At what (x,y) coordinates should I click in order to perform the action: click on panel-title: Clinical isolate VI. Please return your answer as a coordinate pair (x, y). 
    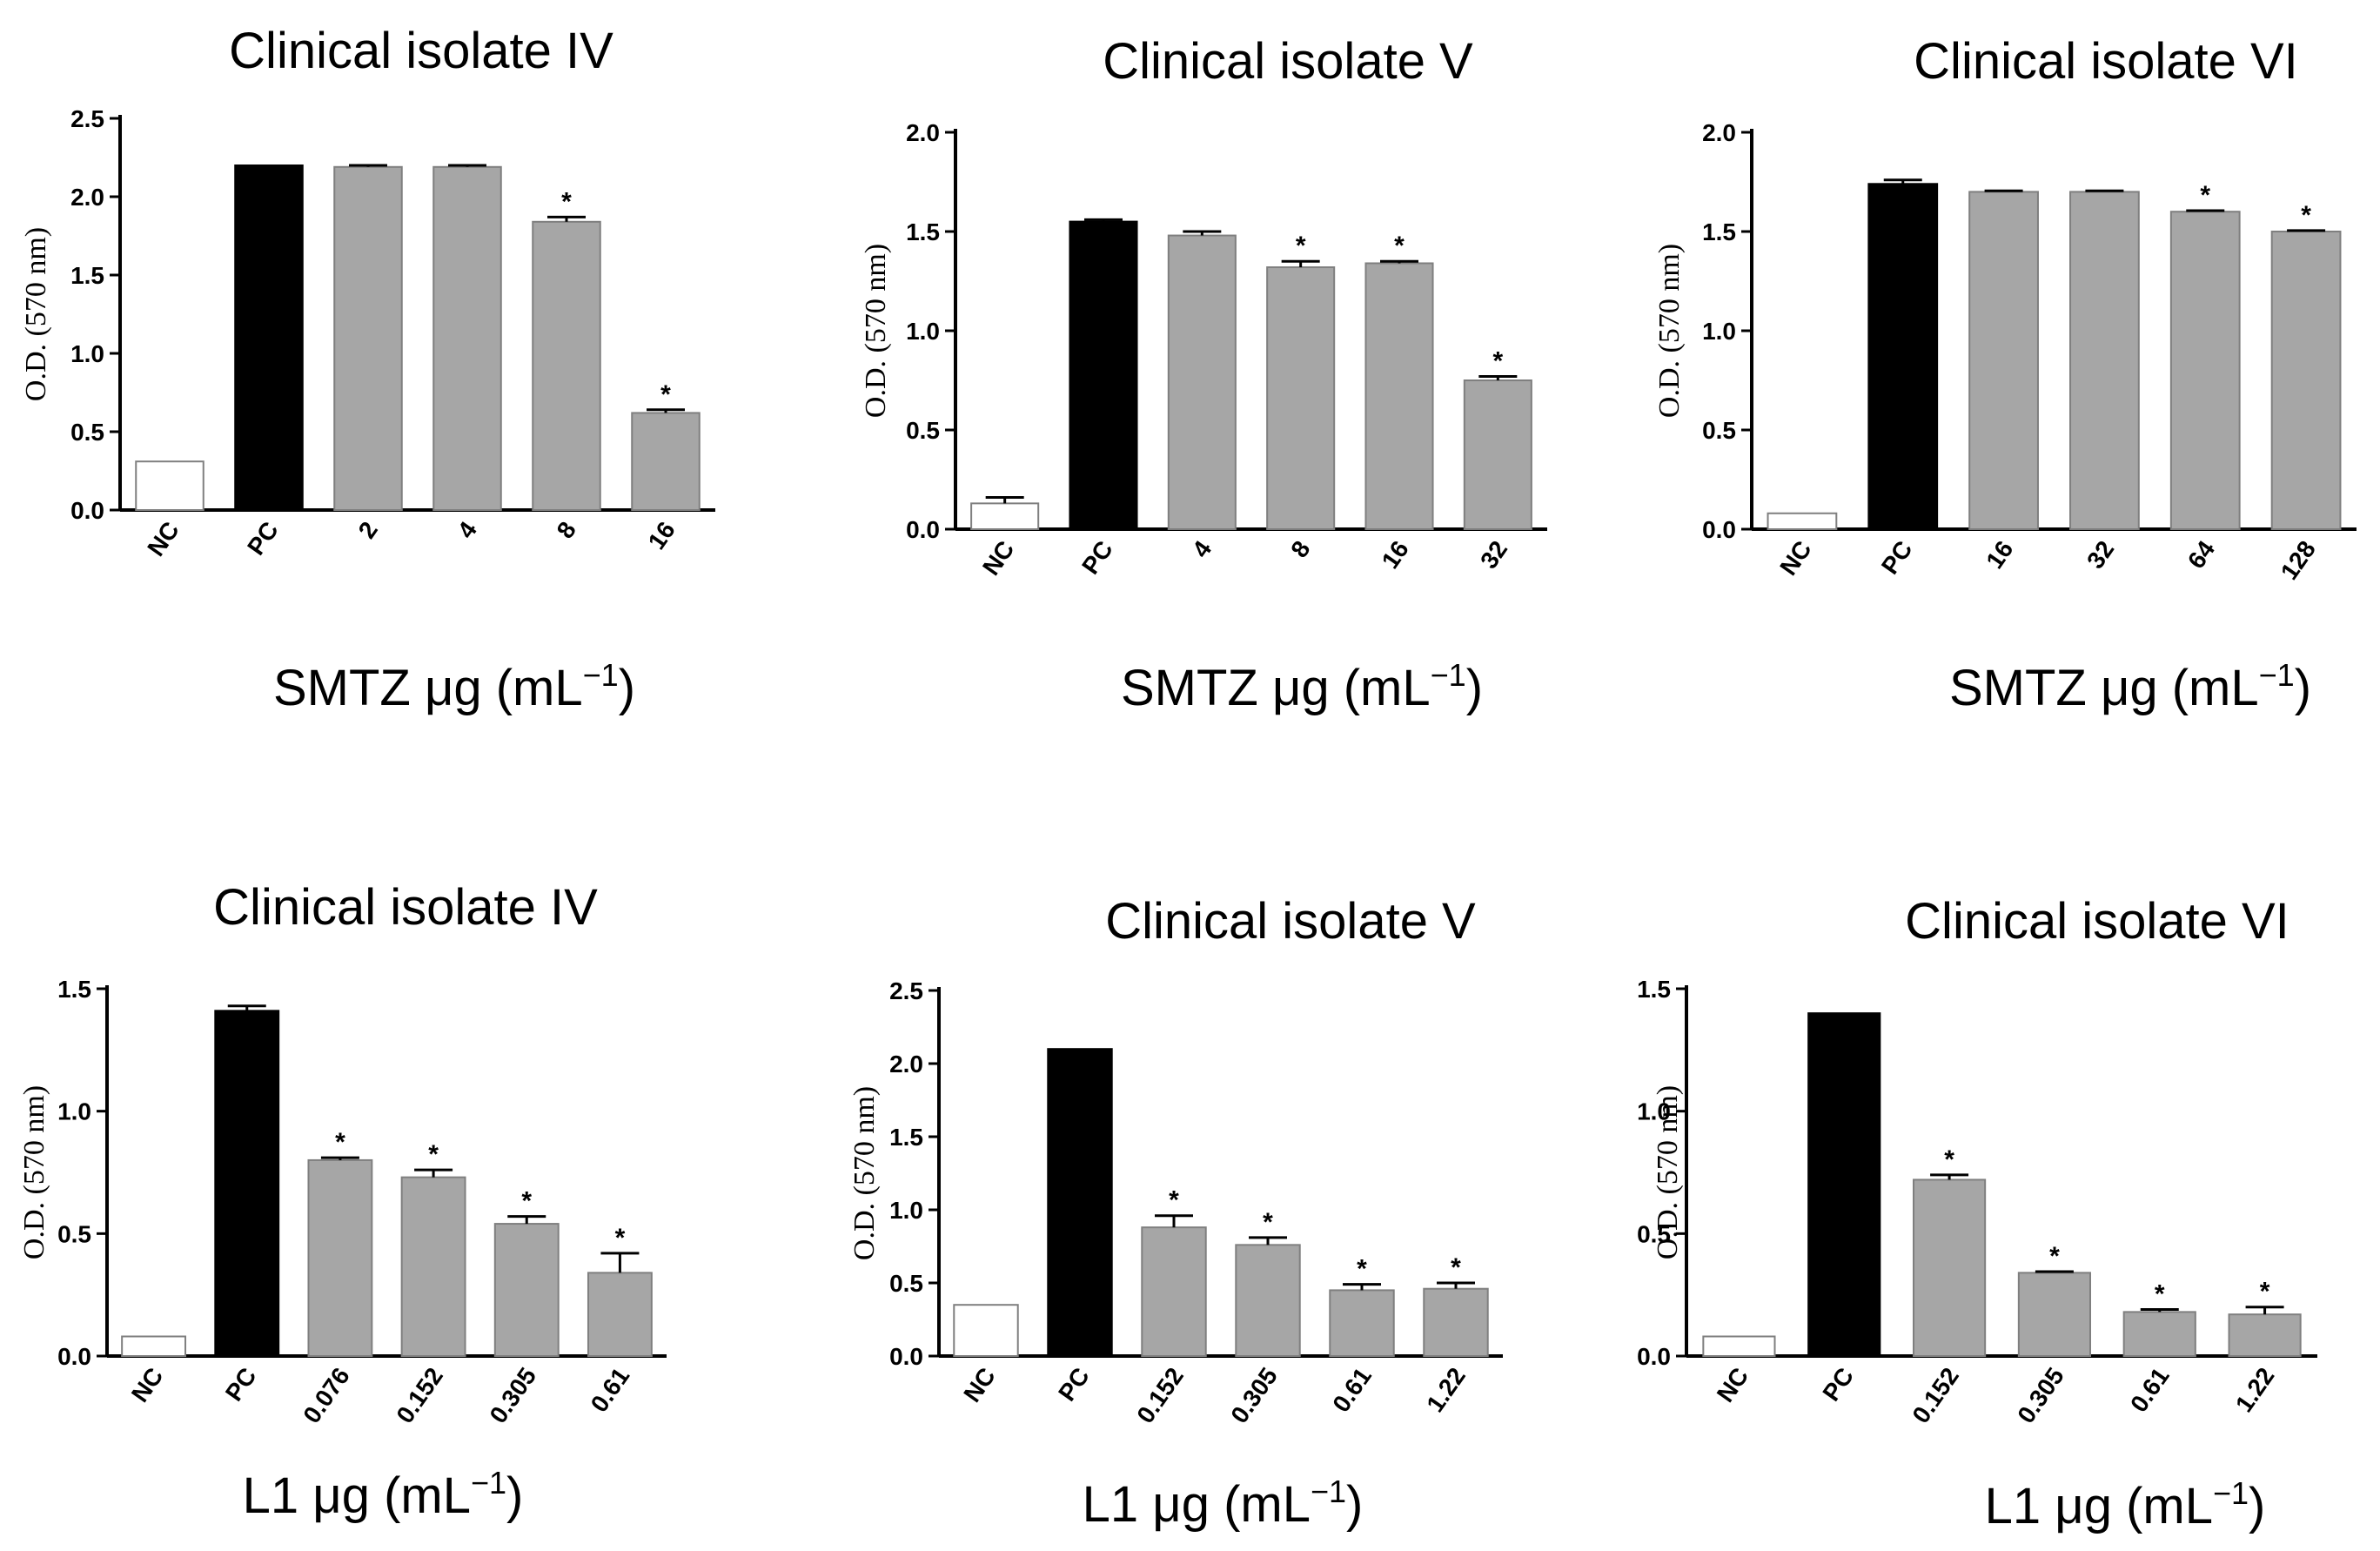
    Looking at the image, I should click on (2097, 922).